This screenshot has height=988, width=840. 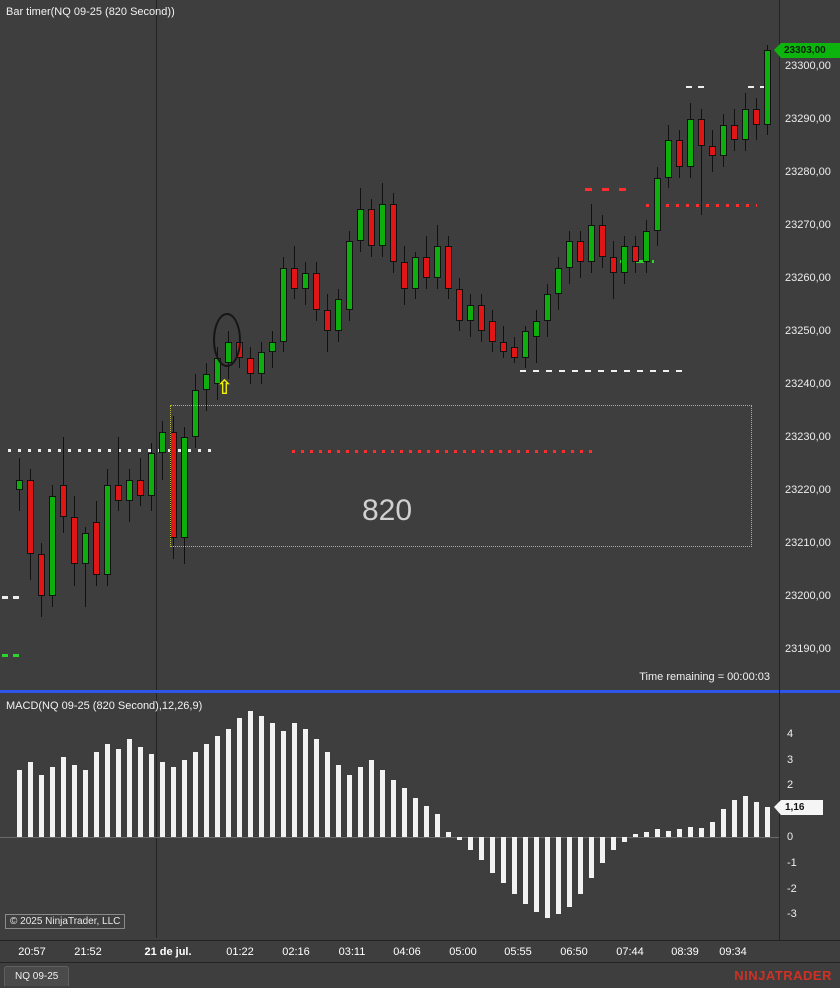 What do you see at coordinates (685, 952) in the screenshot?
I see `time-tick-label: 08:39` at bounding box center [685, 952].